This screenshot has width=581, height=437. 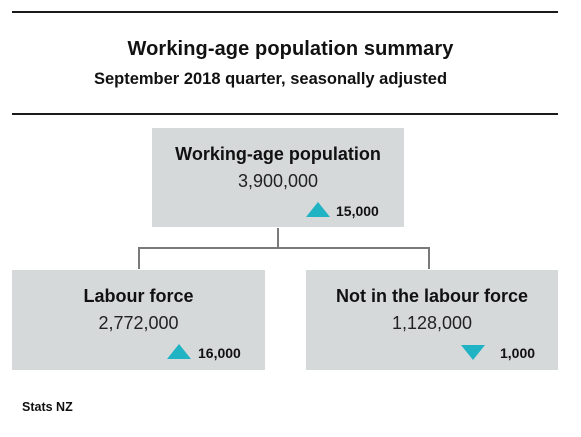 What do you see at coordinates (284, 248) in the screenshot?
I see `connector-horizontal` at bounding box center [284, 248].